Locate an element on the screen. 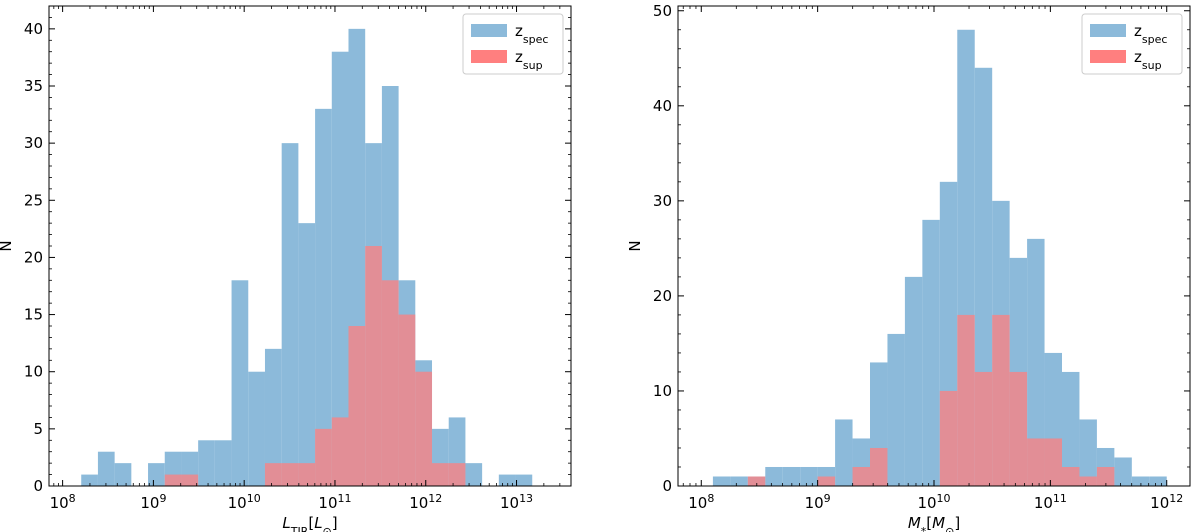 The width and height of the screenshot is (1200, 532). x-tick-label: 10⁸ is located at coordinates (701, 502).